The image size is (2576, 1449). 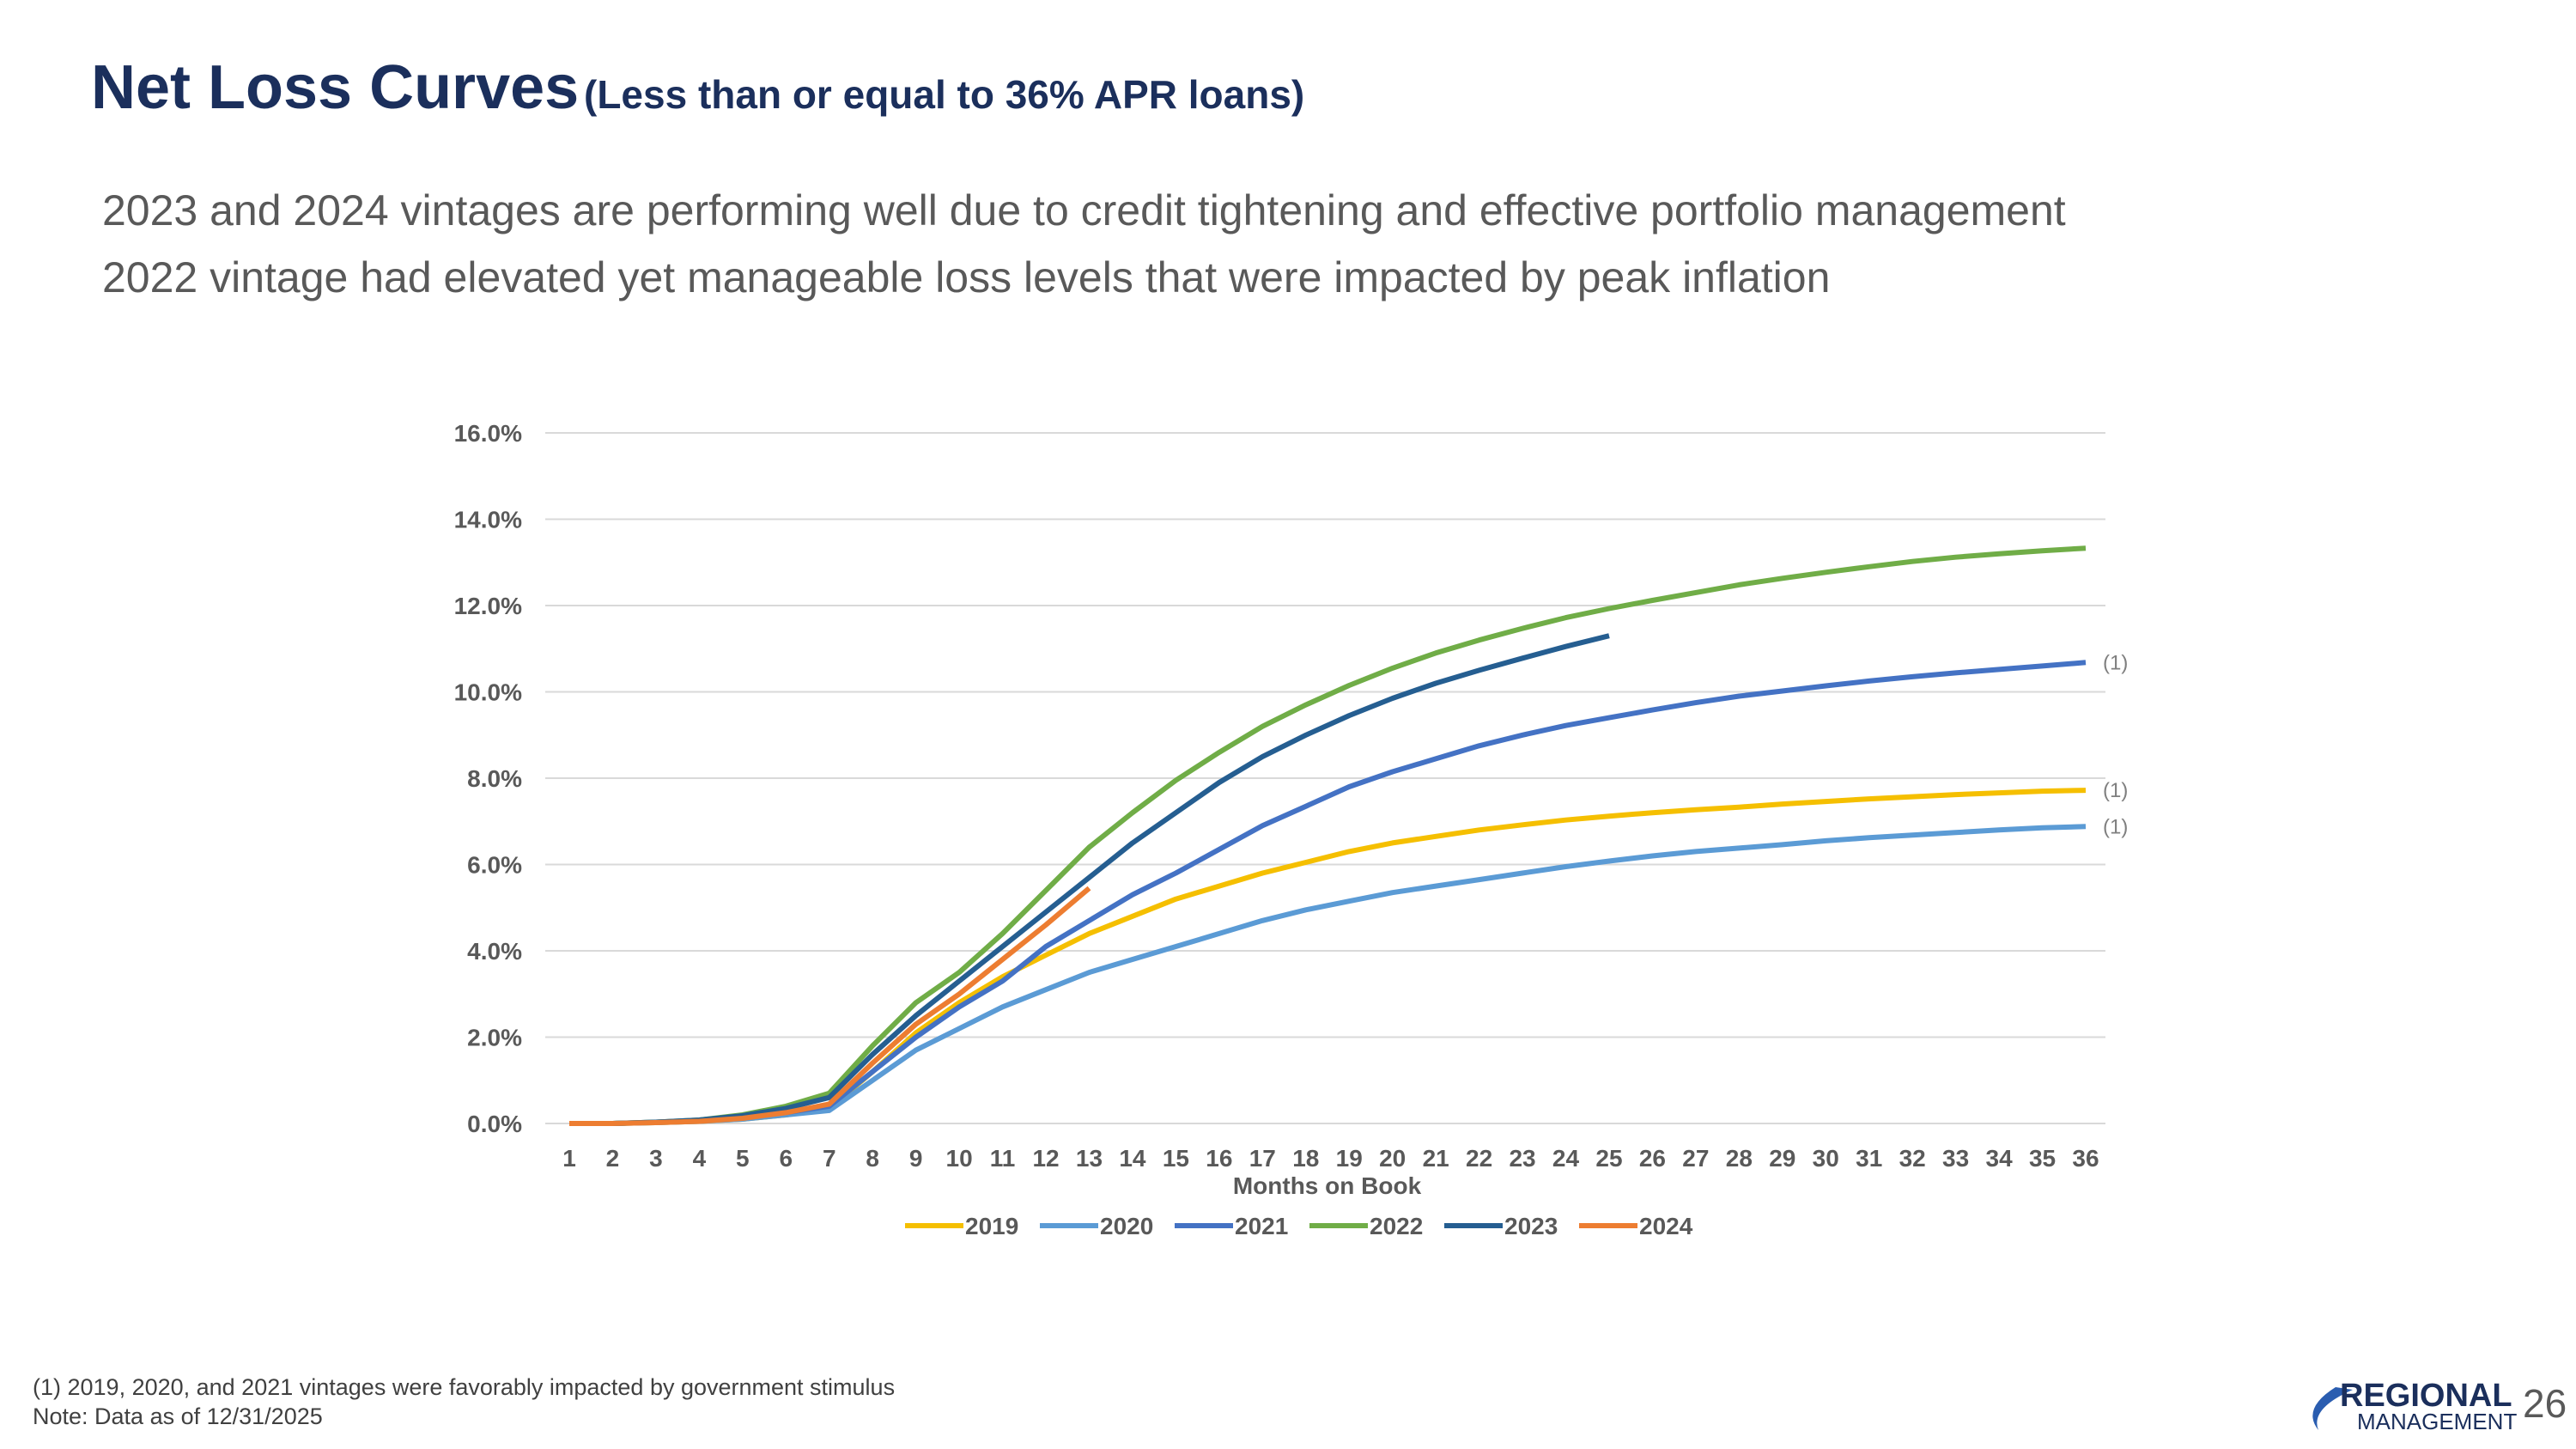 I want to click on x-axis-label: Months on Book, so click(x=1327, y=1185).